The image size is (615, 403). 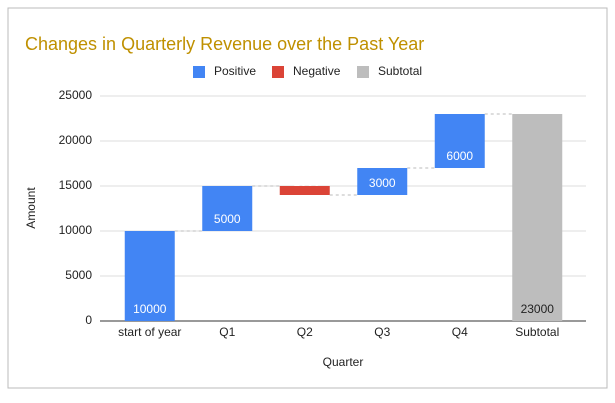 I want to click on data-label: 10000, so click(x=150, y=309).